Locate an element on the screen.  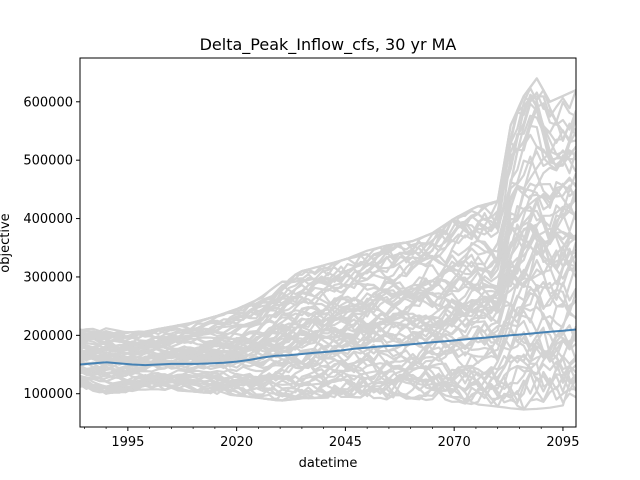
x-axis: 1995 2020 2045 2070 2095 is located at coordinates (331, 438).